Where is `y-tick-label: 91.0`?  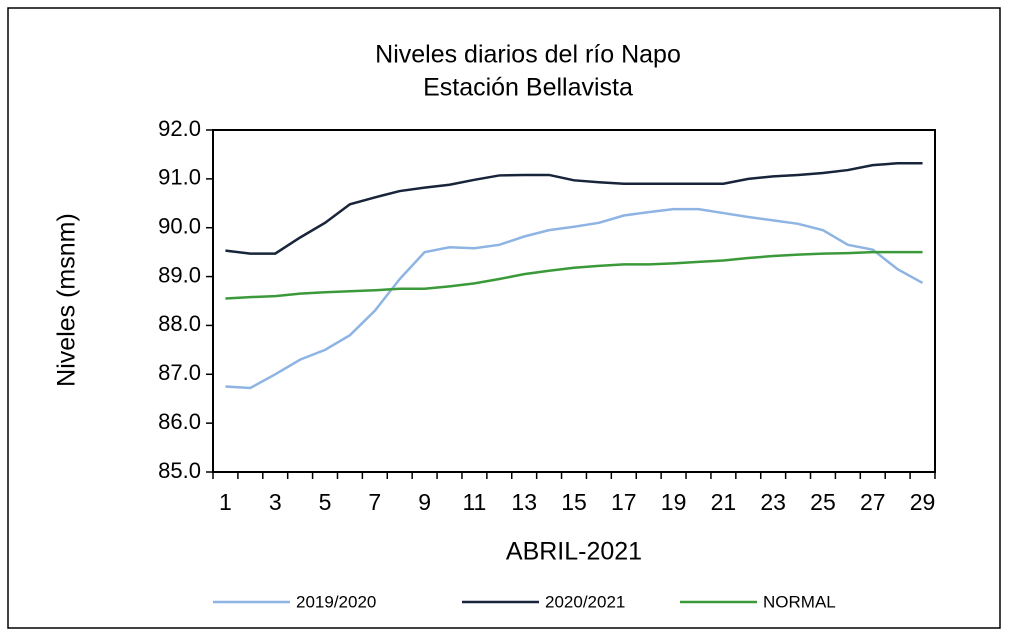 y-tick-label: 91.0 is located at coordinates (179, 177).